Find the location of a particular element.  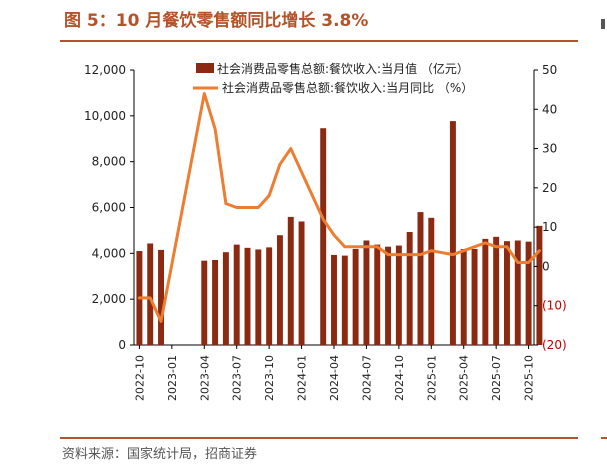

legend-bar-swatch is located at coordinates (205, 68).